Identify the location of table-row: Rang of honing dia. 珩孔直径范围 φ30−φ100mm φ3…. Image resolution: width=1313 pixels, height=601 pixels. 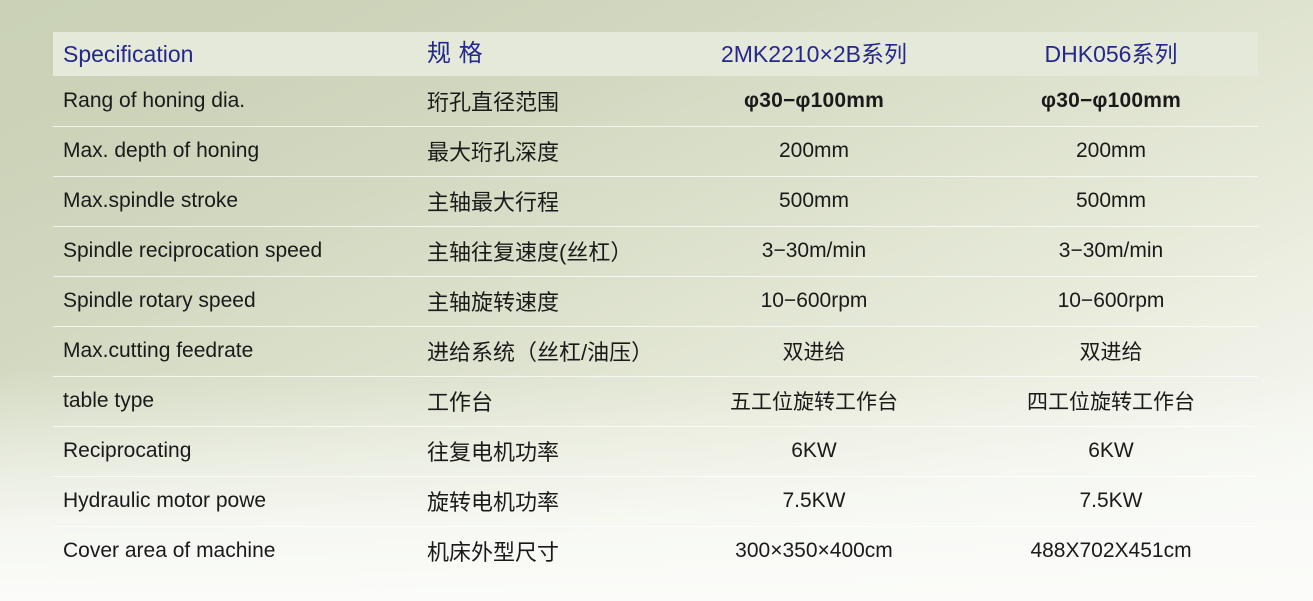
(655, 101).